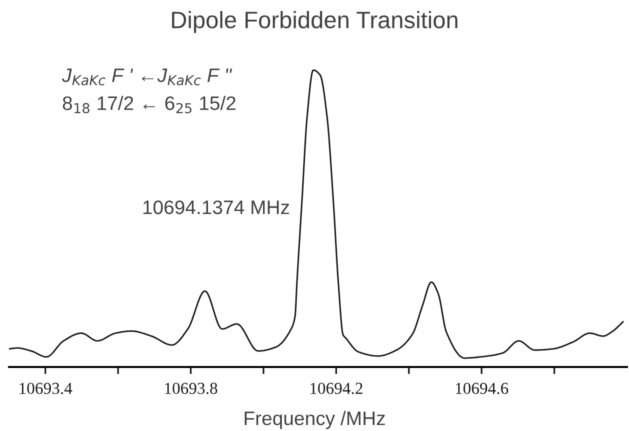 The image size is (629, 431). I want to click on annotation: 10694.1374 MHz, so click(216, 207).